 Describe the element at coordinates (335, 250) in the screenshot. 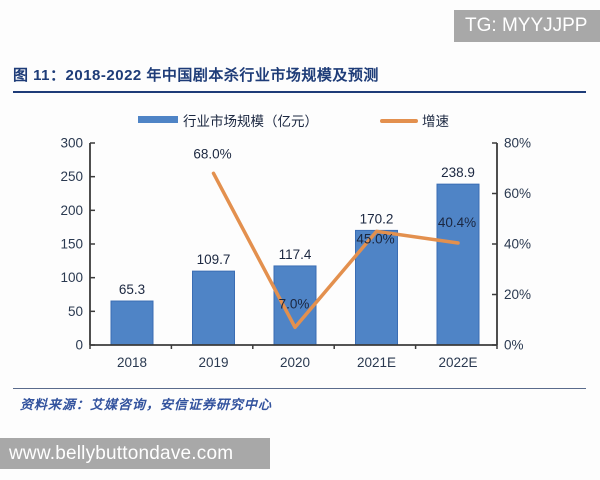

I see `growth-line` at that location.